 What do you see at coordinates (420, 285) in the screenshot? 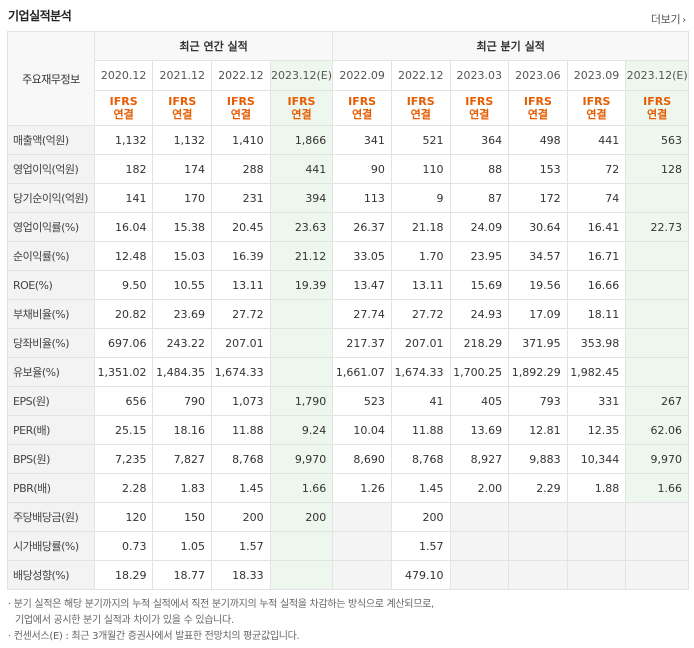
I see `table-cell: 13.11` at bounding box center [420, 285].